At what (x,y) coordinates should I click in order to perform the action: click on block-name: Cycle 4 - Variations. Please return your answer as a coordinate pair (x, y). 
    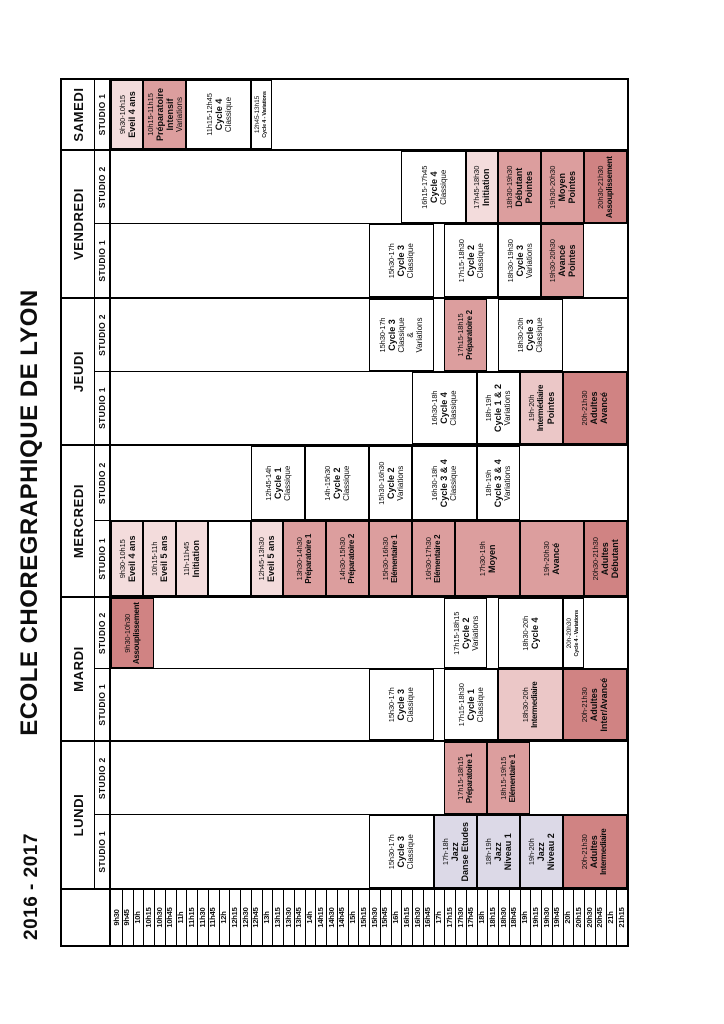
    Looking at the image, I should click on (577, 633).